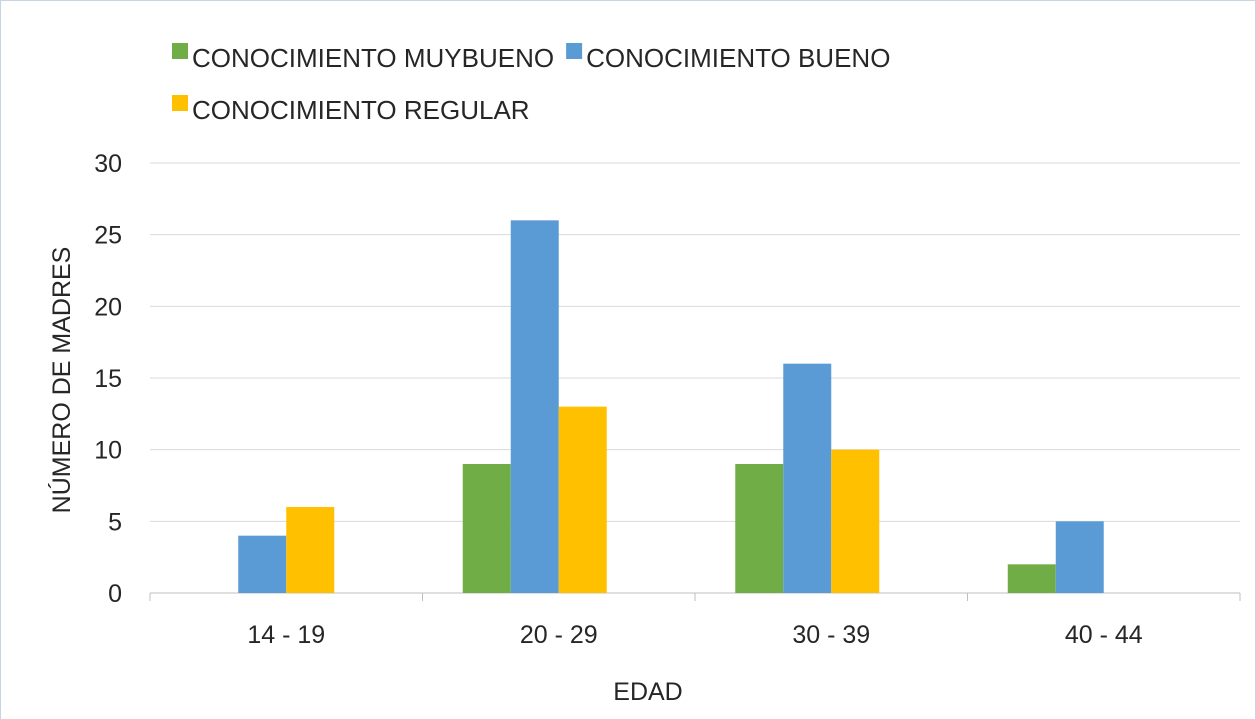 This screenshot has width=1256, height=719. I want to click on y-tick-label: 5, so click(115, 522).